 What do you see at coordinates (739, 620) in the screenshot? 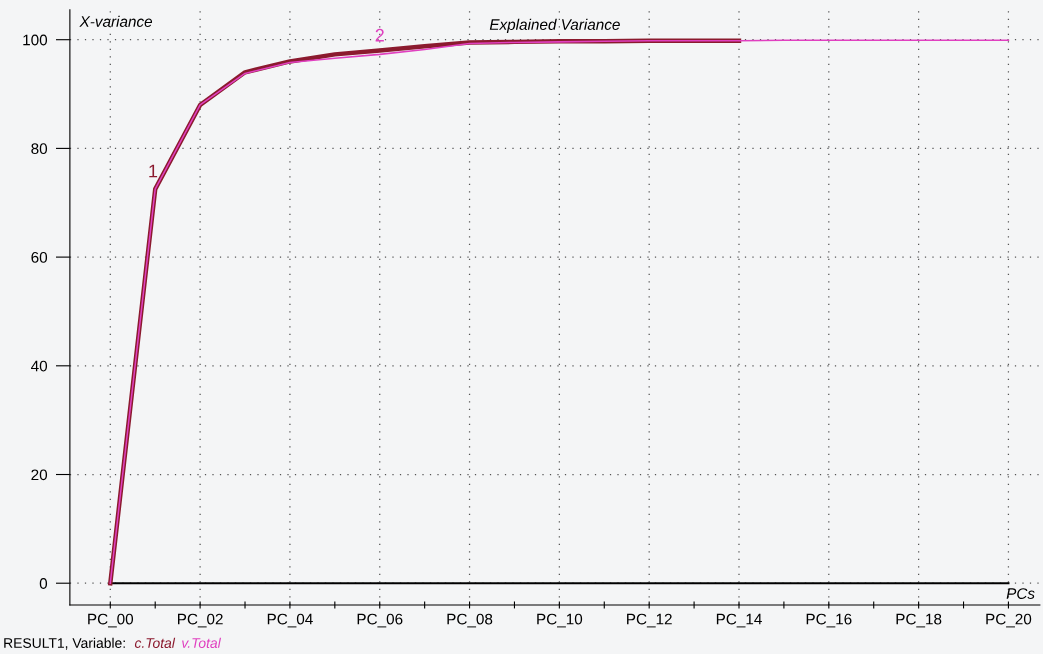
I see `x-tick-label: PC_14` at bounding box center [739, 620].